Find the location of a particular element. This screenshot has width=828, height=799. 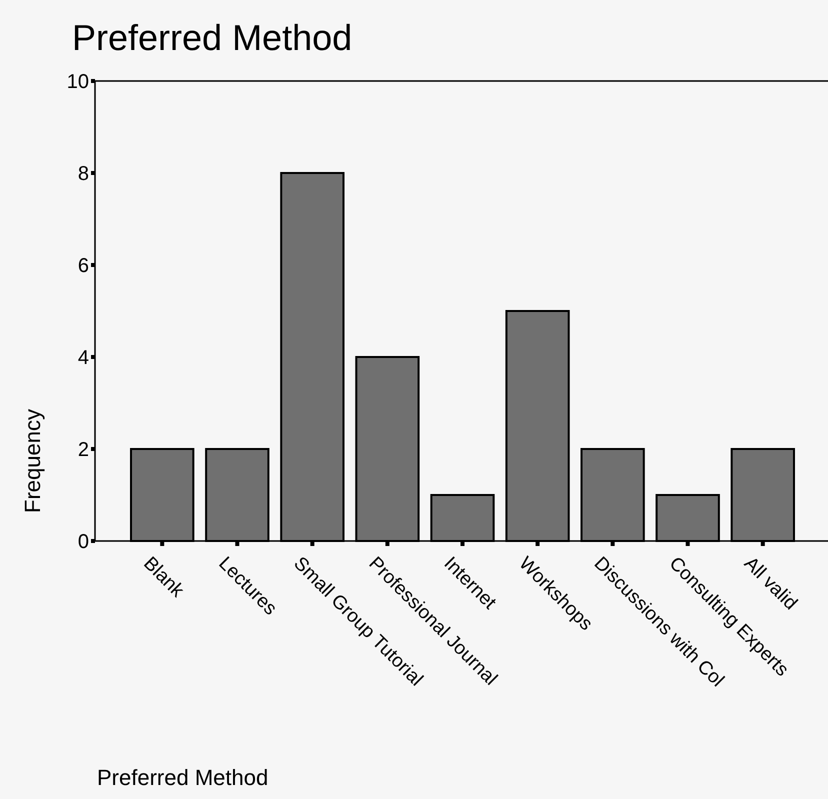

y-tick-label: 6 is located at coordinates (83, 266).